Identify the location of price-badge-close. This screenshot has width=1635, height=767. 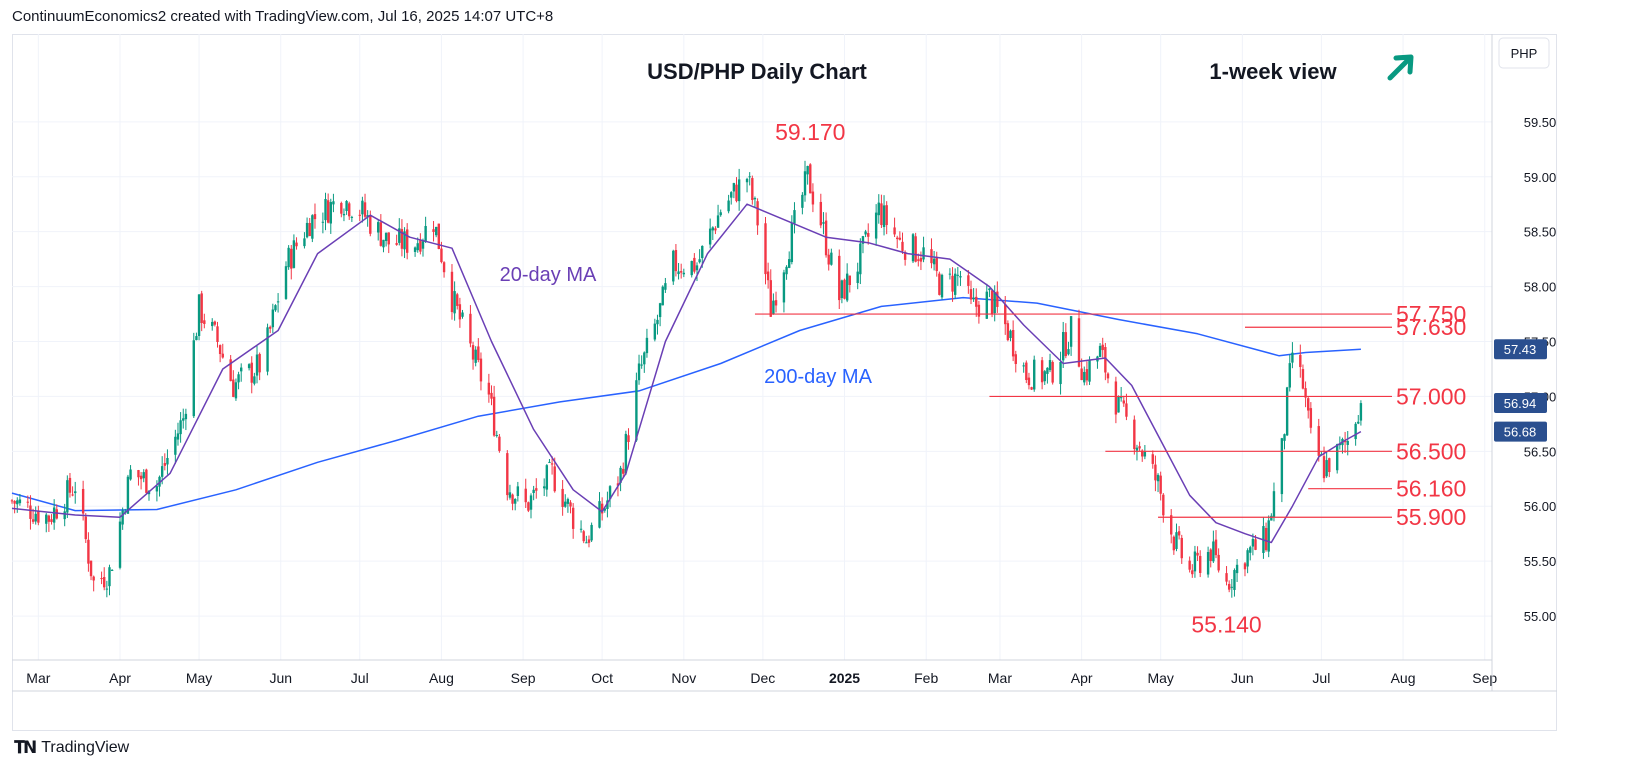
(1520, 403).